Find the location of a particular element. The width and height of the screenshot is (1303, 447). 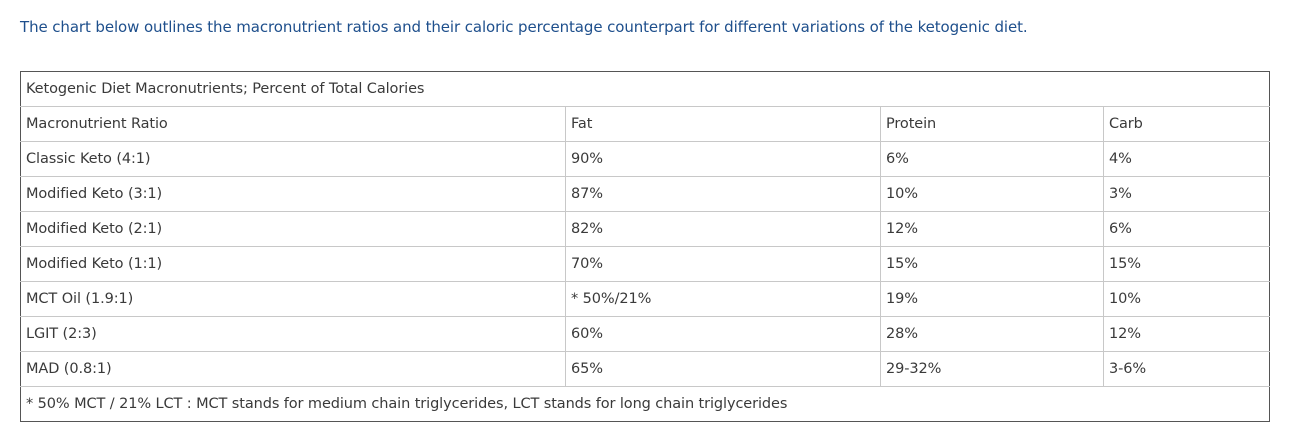

fat-cell: 70% is located at coordinates (723, 264).